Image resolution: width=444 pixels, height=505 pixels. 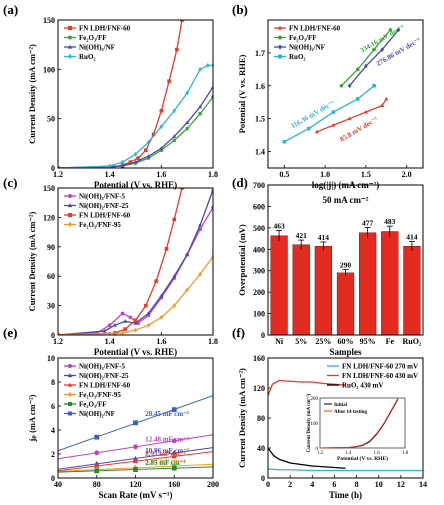 What do you see at coordinates (346, 341) in the screenshot?
I see `x-tick-label: 60%` at bounding box center [346, 341].